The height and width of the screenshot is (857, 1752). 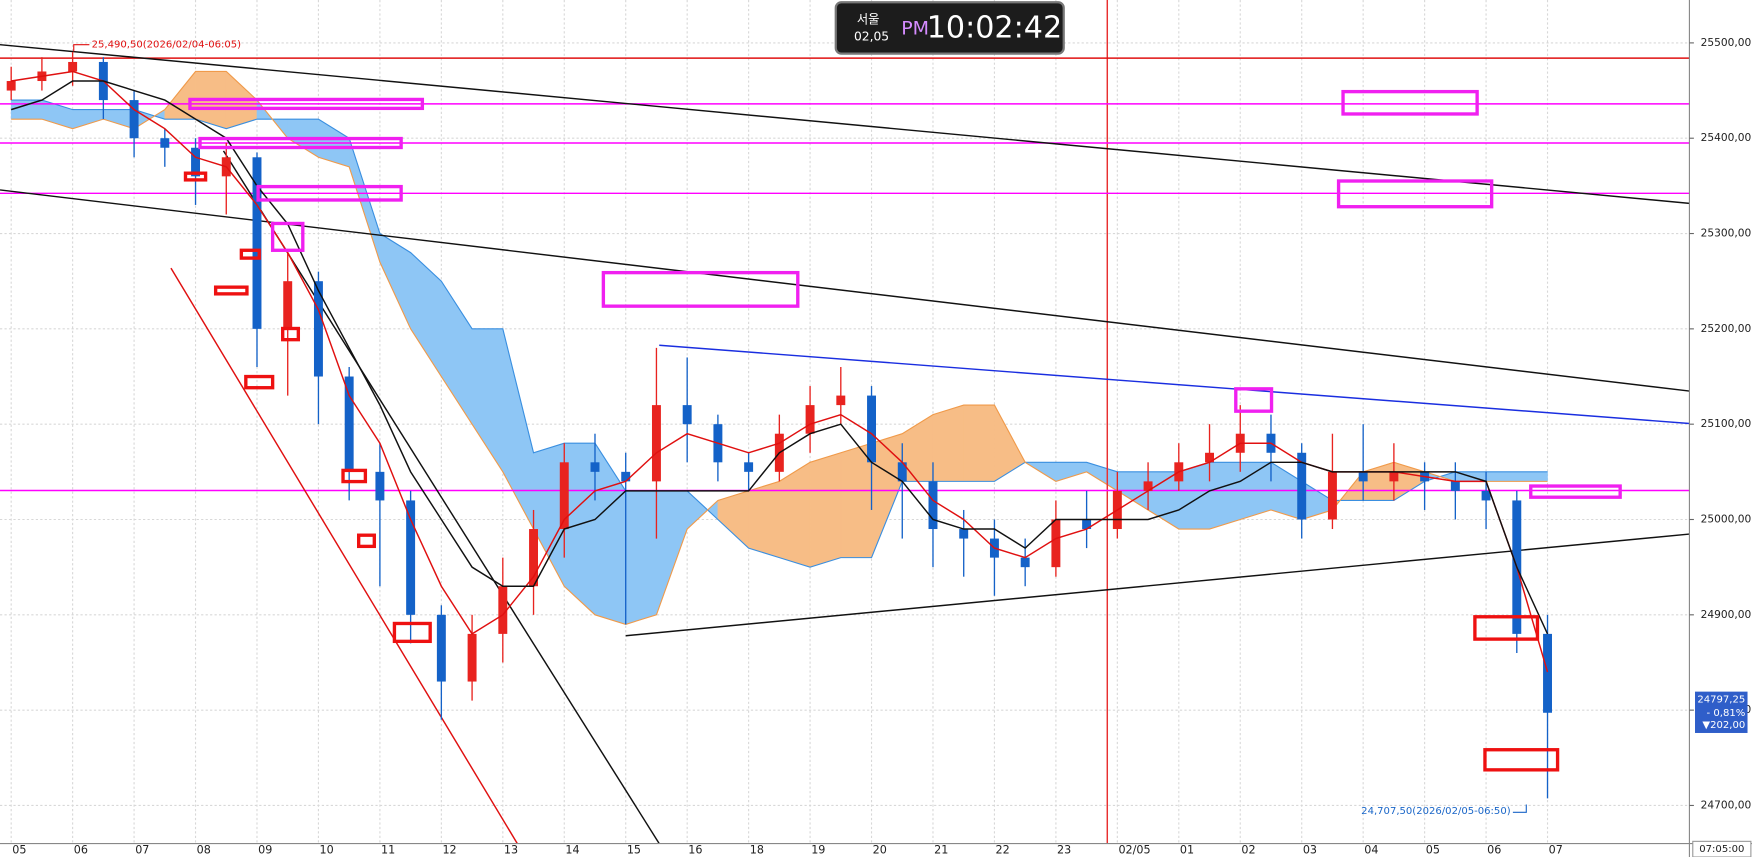 I want to click on y-tick-label: 25200,00, so click(x=1726, y=328).